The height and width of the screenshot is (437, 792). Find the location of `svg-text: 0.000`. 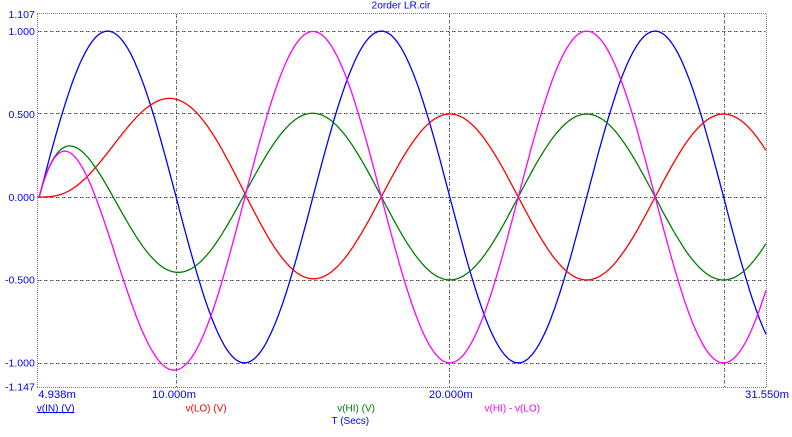

svg-text: 0.000 is located at coordinates (22, 198).